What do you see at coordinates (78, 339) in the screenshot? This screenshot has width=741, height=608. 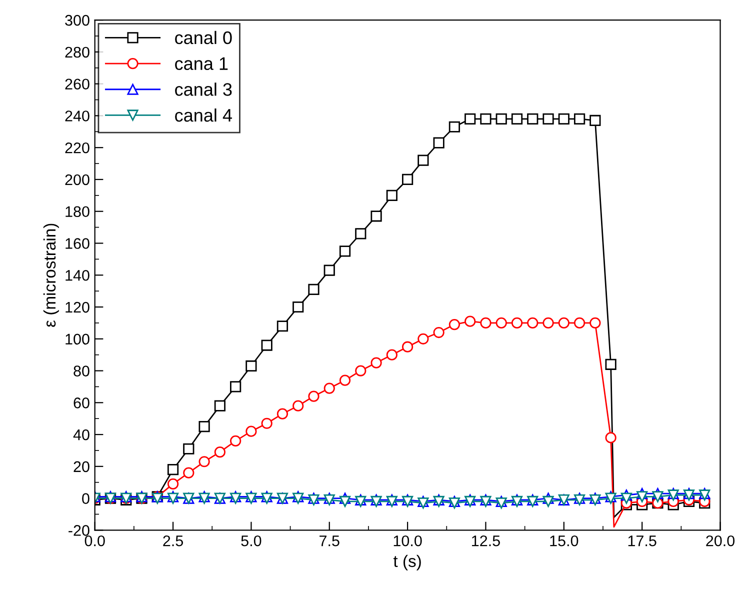 I see `y-tick-label: 100` at bounding box center [78, 339].